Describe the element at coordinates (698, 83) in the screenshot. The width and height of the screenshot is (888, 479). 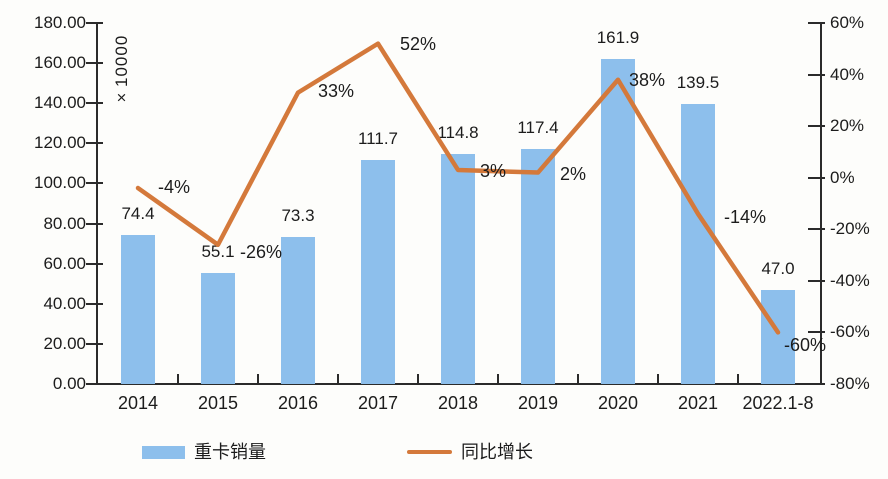
I see `bar-value-label: 139.5` at that location.